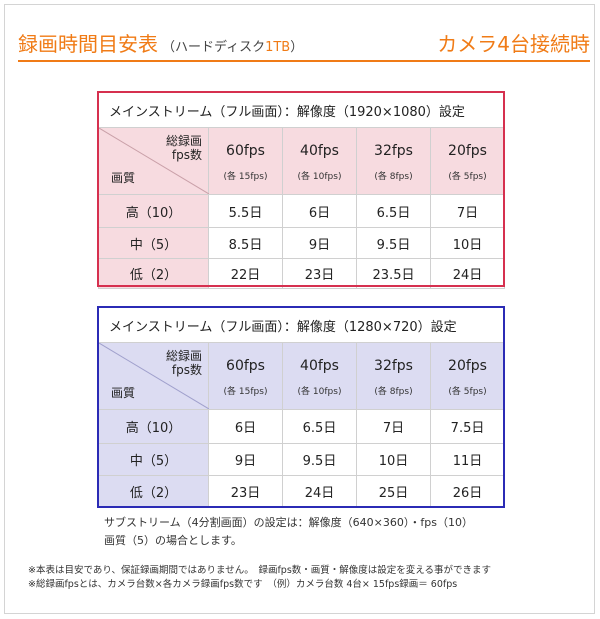 This screenshot has height=619, width=600. I want to click on subtitle-capacity: 1TB, so click(278, 47).